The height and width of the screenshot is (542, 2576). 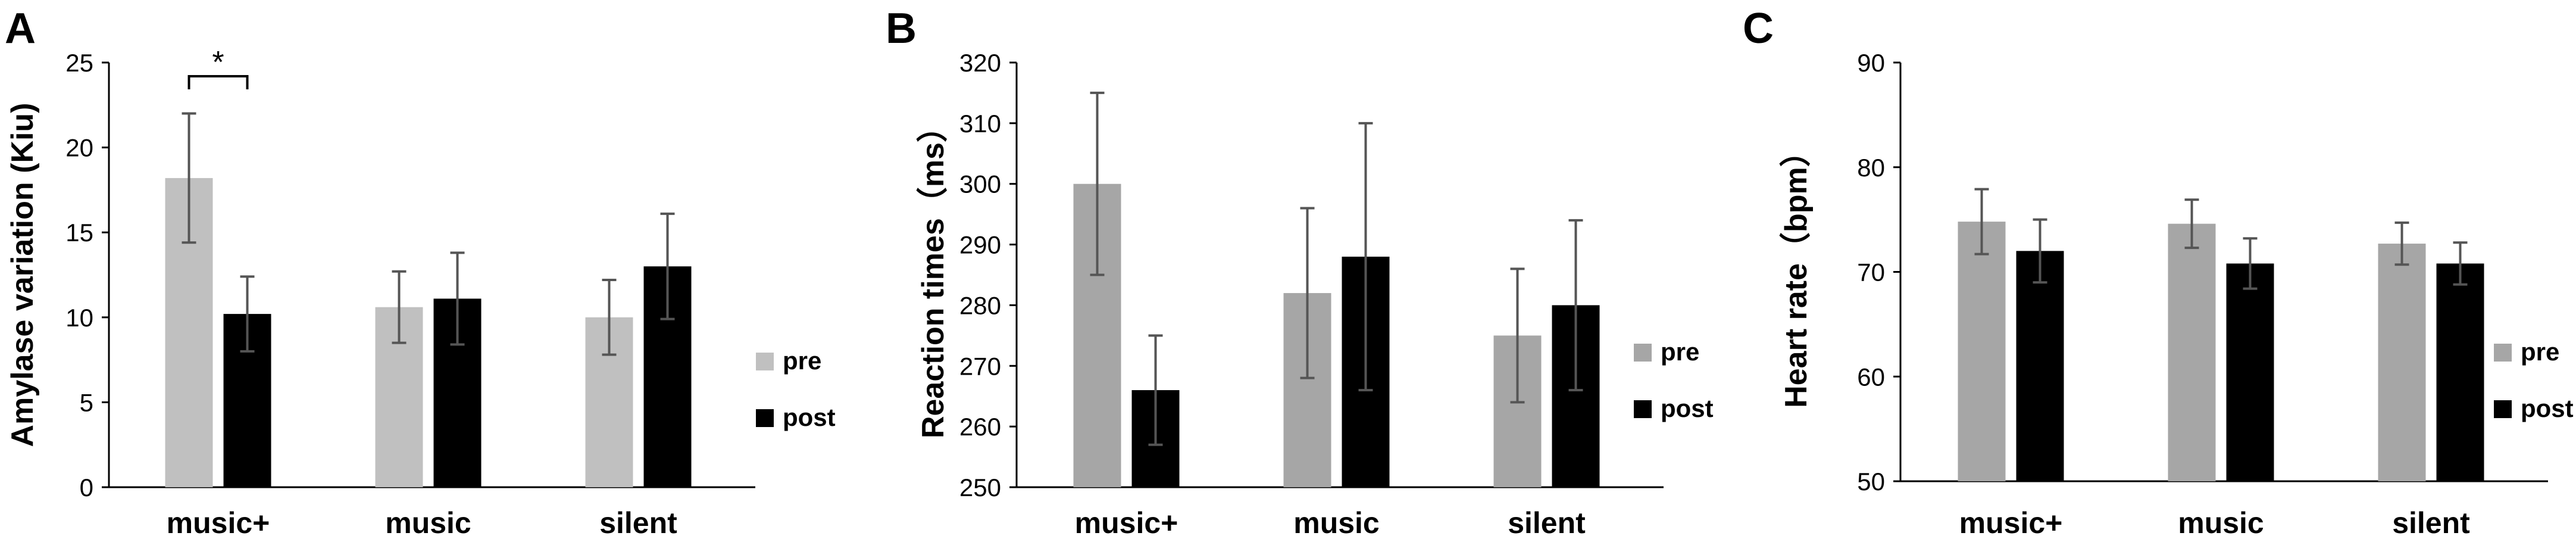 What do you see at coordinates (980, 427) in the screenshot?
I see `y-tick-label: 260` at bounding box center [980, 427].